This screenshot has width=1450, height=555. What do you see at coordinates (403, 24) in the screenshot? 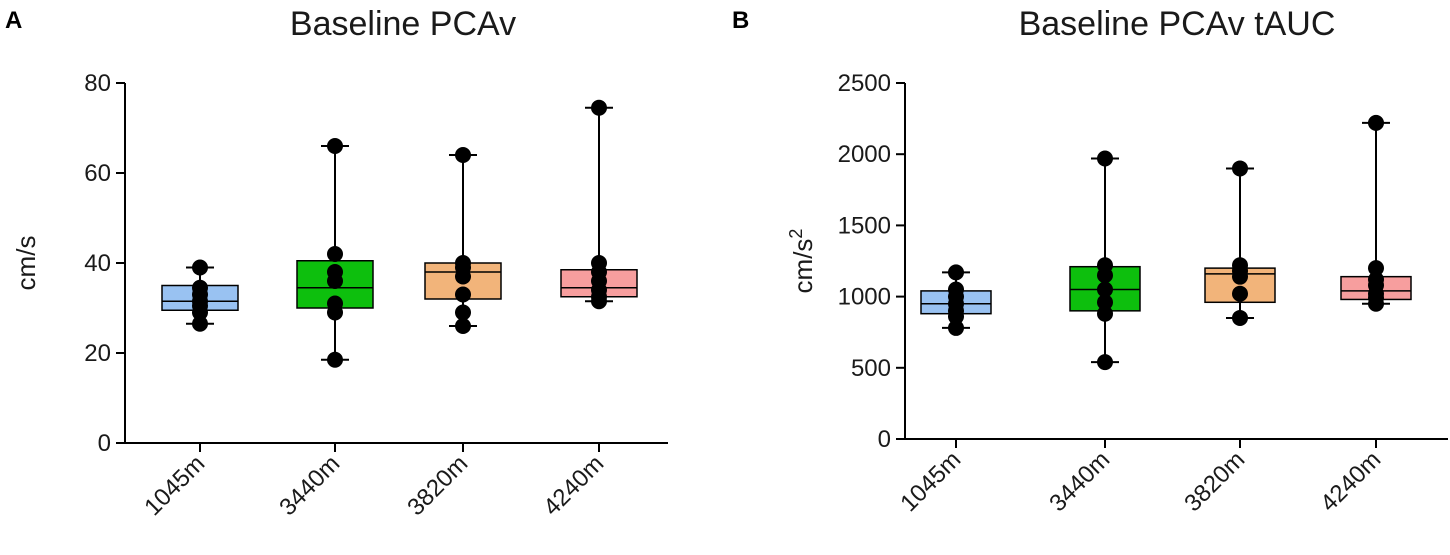
I see `chart-title: Baseline PCAv` at bounding box center [403, 24].